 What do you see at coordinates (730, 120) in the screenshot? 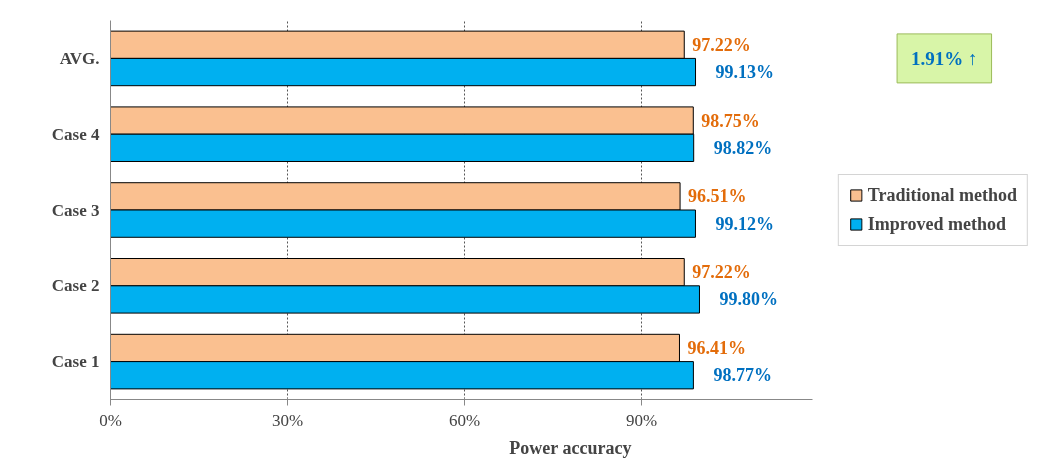
I see `data-label: 98.75%` at bounding box center [730, 120].